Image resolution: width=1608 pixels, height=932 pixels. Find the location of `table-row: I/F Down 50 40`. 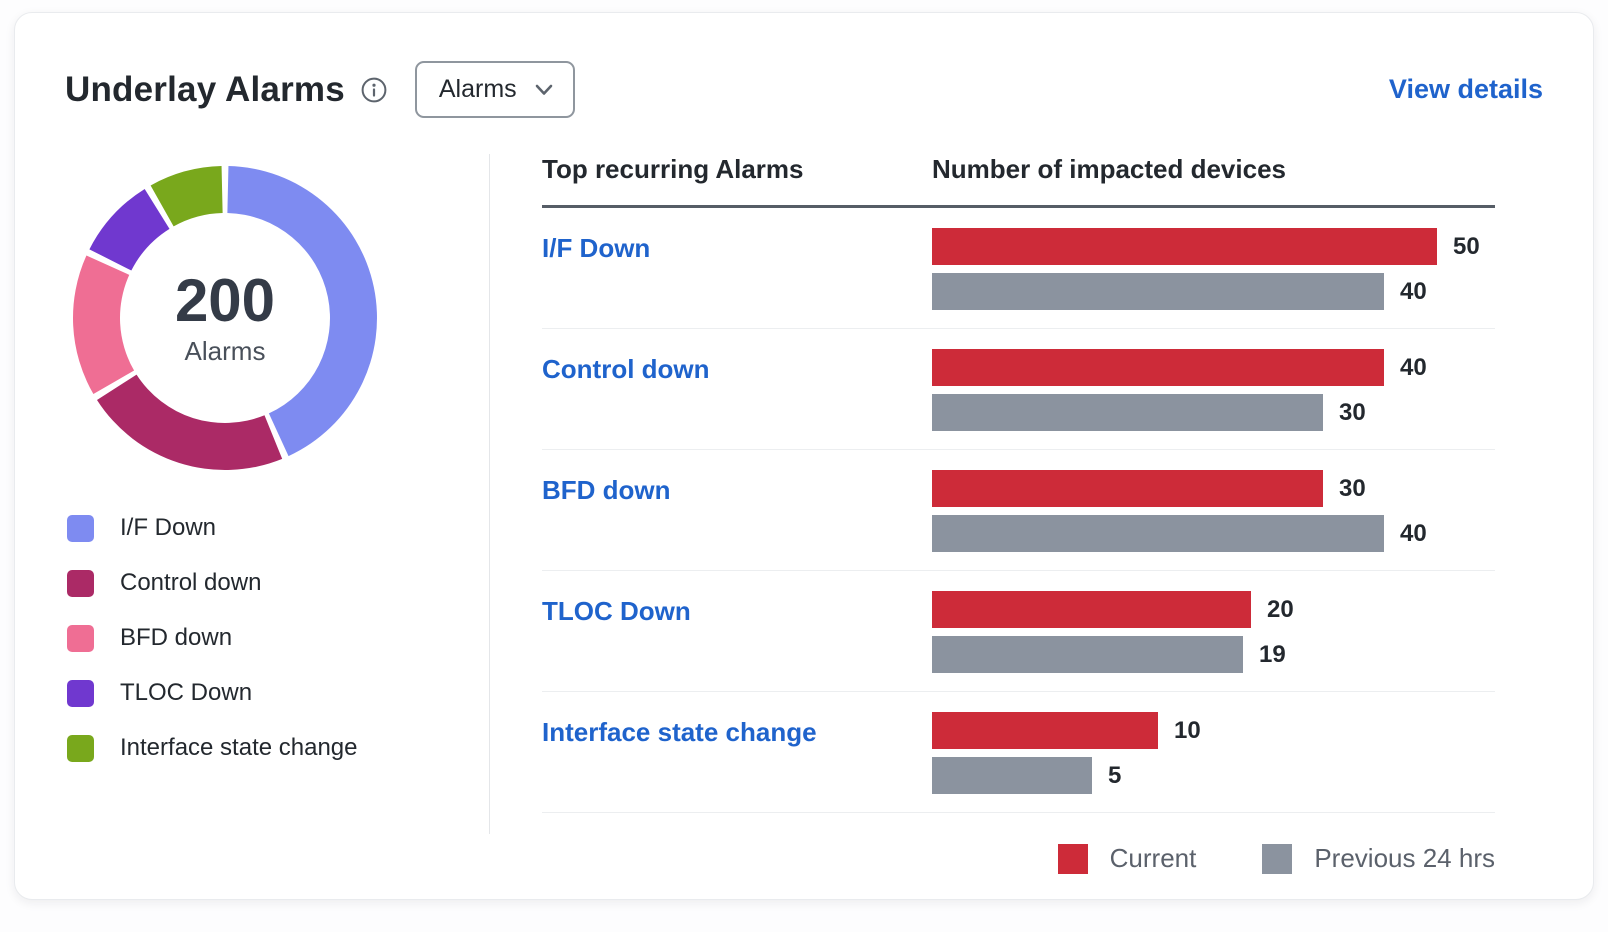

table-row: I/F Down 50 40 is located at coordinates (1018, 268).